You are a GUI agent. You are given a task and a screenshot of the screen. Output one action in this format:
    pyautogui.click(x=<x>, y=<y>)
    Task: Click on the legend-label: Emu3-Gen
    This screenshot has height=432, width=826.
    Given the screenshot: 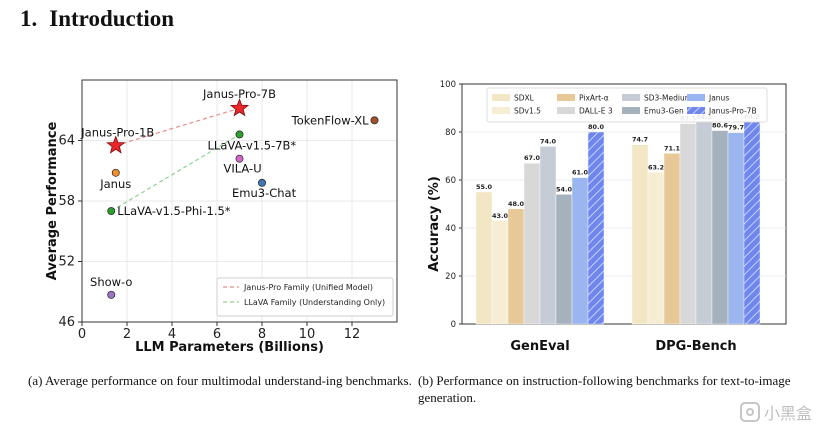 What is the action you would take?
    pyautogui.click(x=664, y=111)
    